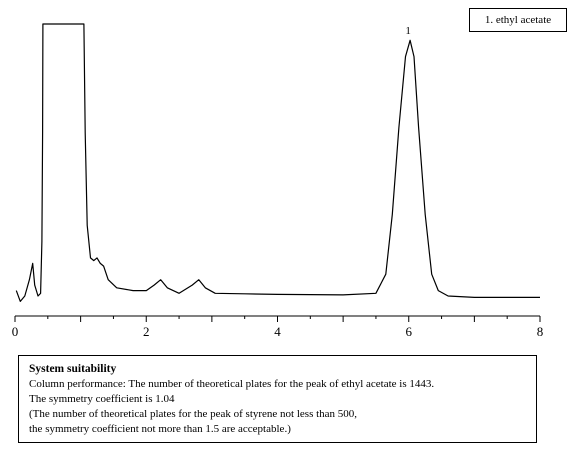 The image size is (583, 455). I want to click on x-tick-label: 6, so click(409, 331).